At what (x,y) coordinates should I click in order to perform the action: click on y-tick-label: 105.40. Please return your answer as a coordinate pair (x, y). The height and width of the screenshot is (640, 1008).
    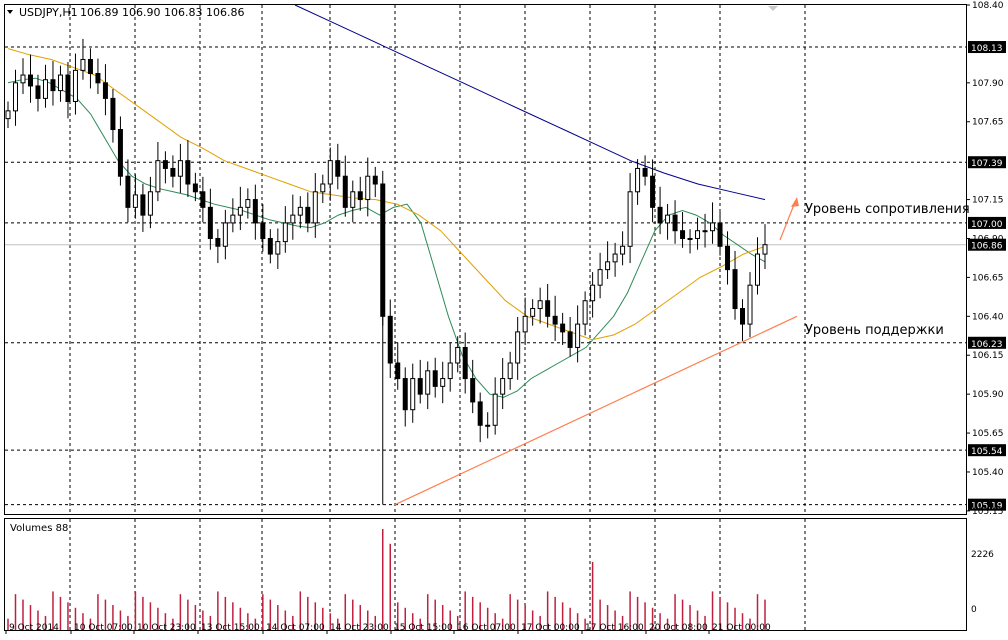
    Looking at the image, I should click on (988, 473).